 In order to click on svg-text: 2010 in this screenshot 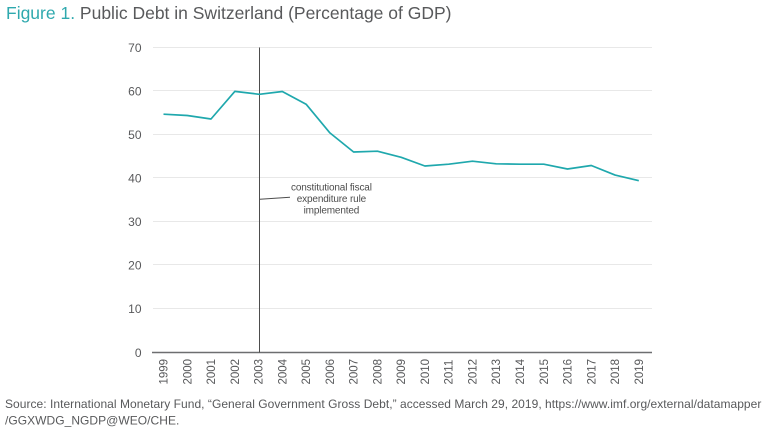, I will do `click(426, 372)`.